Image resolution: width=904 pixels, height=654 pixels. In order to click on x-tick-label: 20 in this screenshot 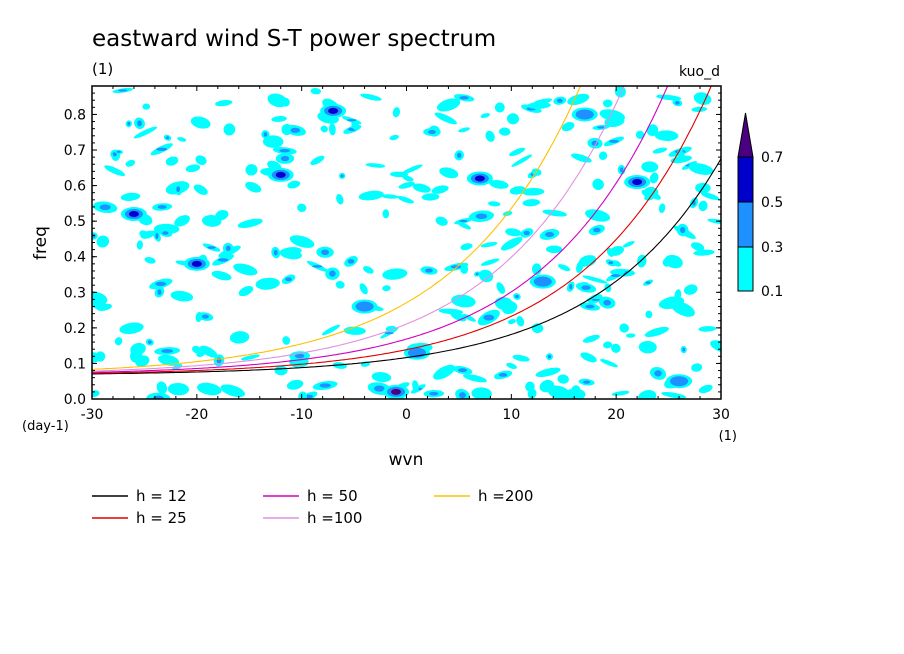, I will do `click(616, 415)`.